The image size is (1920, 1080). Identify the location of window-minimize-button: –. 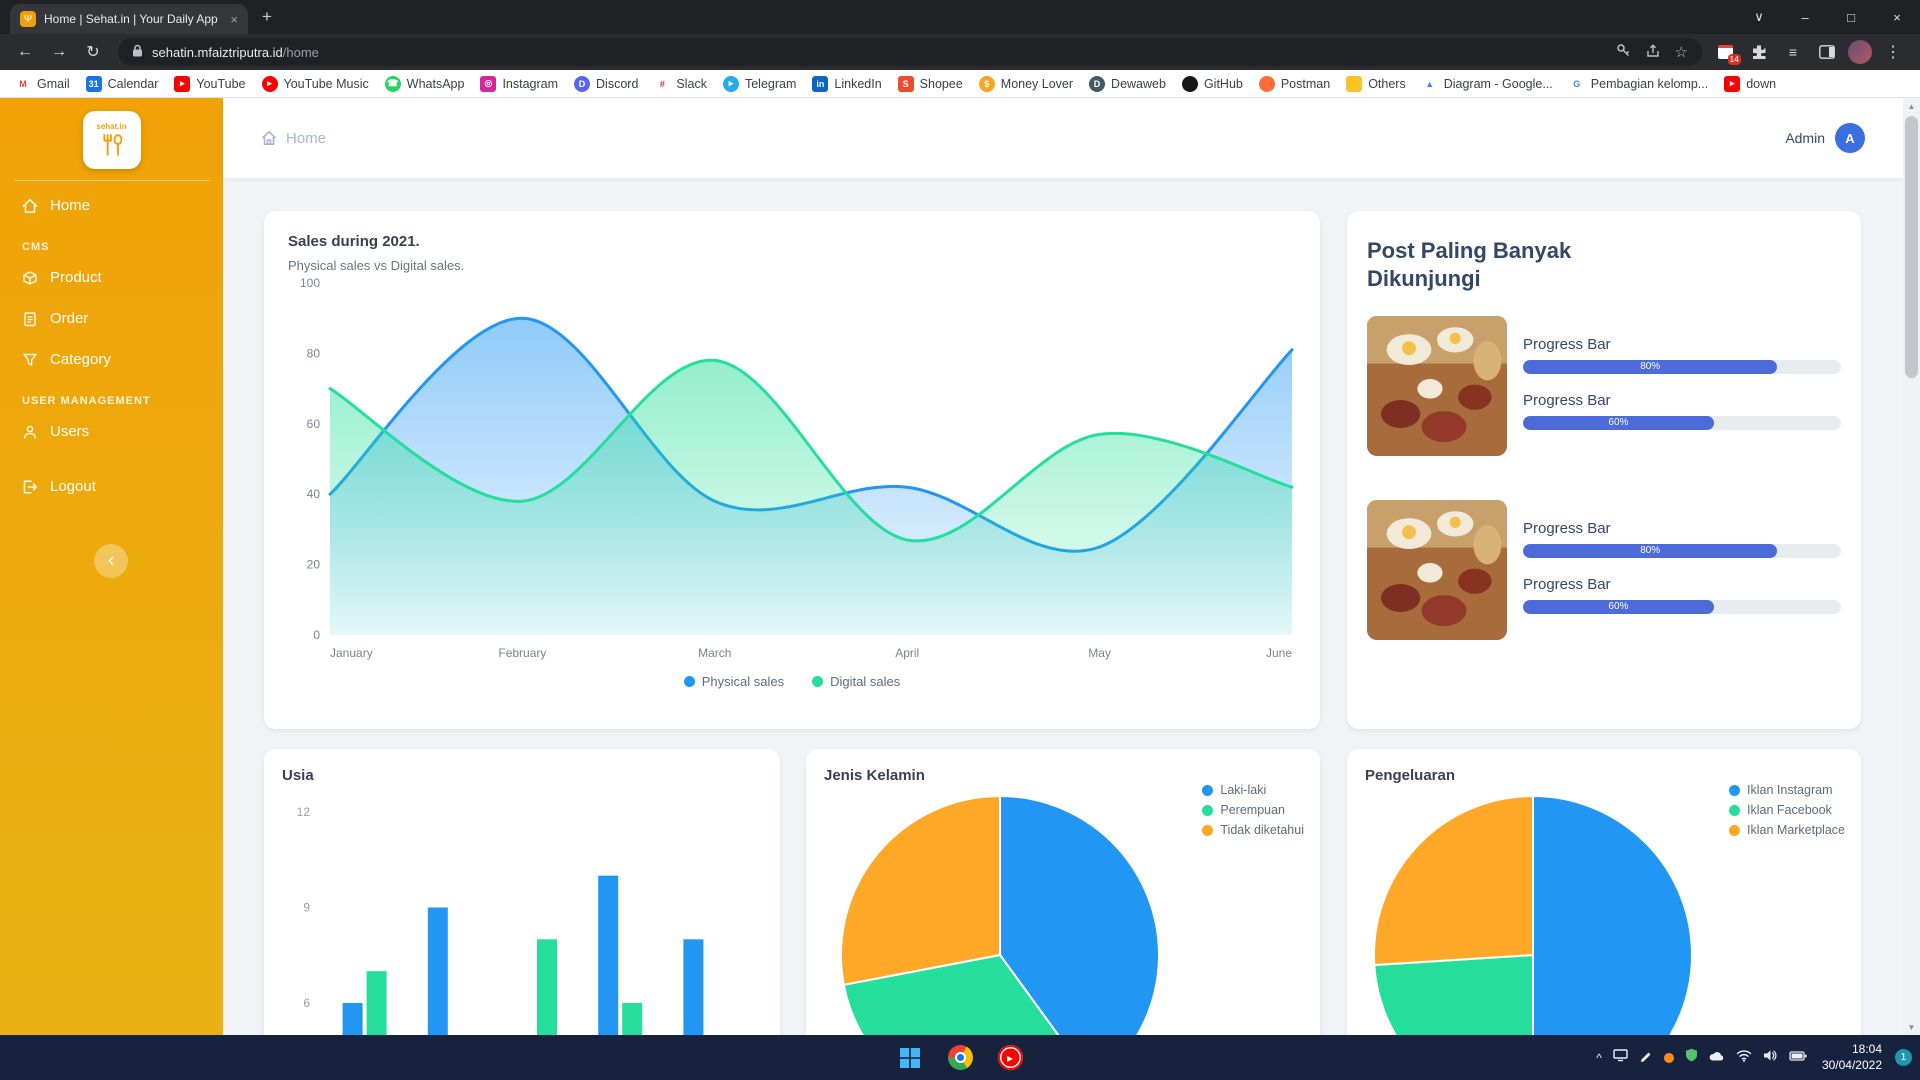
(1805, 17).